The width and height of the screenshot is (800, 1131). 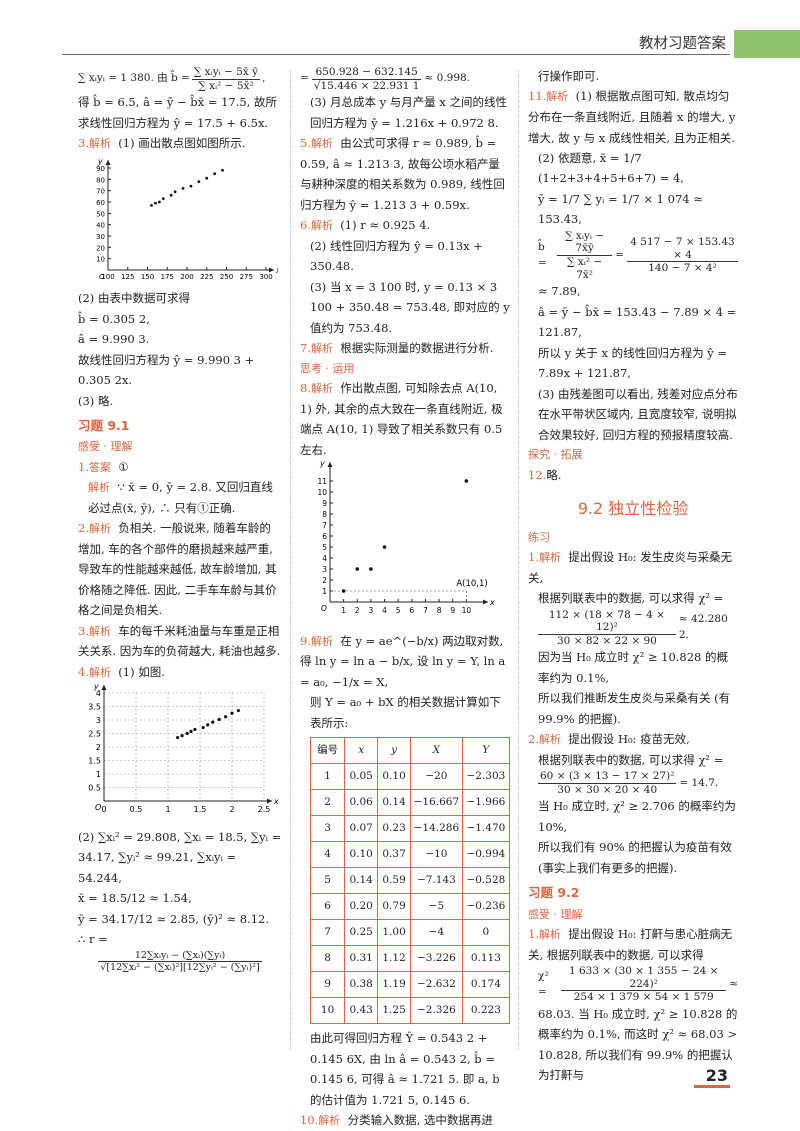 What do you see at coordinates (324, 536) in the screenshot?
I see `y-tick-label: 6` at bounding box center [324, 536].